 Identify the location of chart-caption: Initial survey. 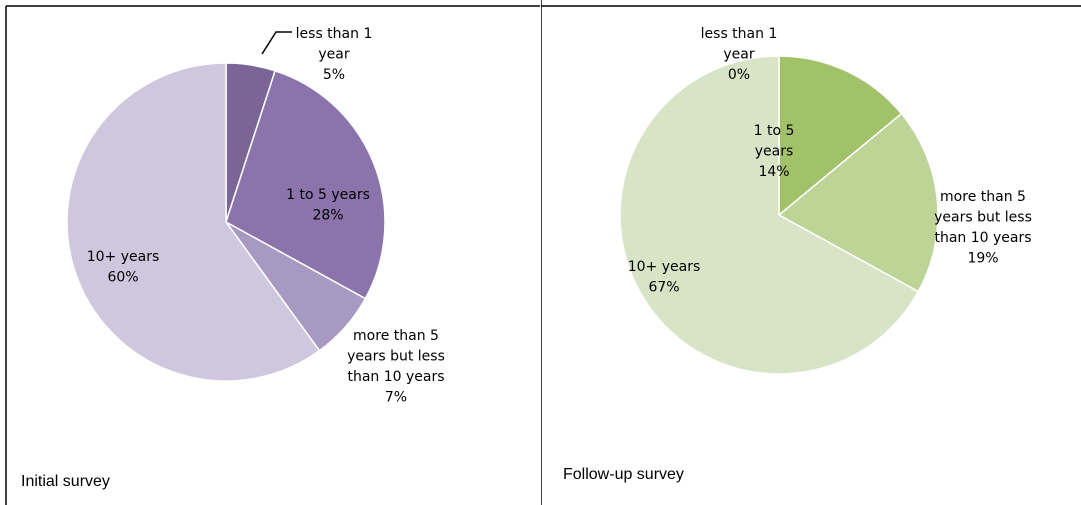
(65, 481).